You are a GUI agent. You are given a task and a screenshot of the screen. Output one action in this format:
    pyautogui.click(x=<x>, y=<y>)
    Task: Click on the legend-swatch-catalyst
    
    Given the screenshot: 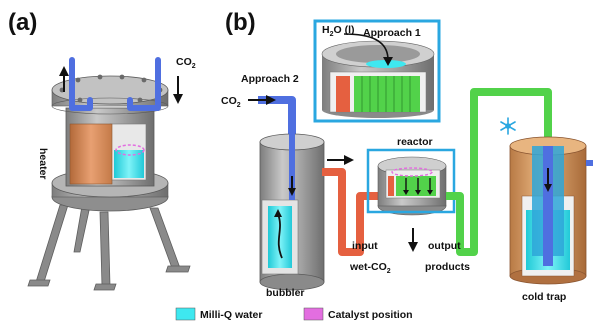 What is the action you would take?
    pyautogui.click(x=313, y=314)
    